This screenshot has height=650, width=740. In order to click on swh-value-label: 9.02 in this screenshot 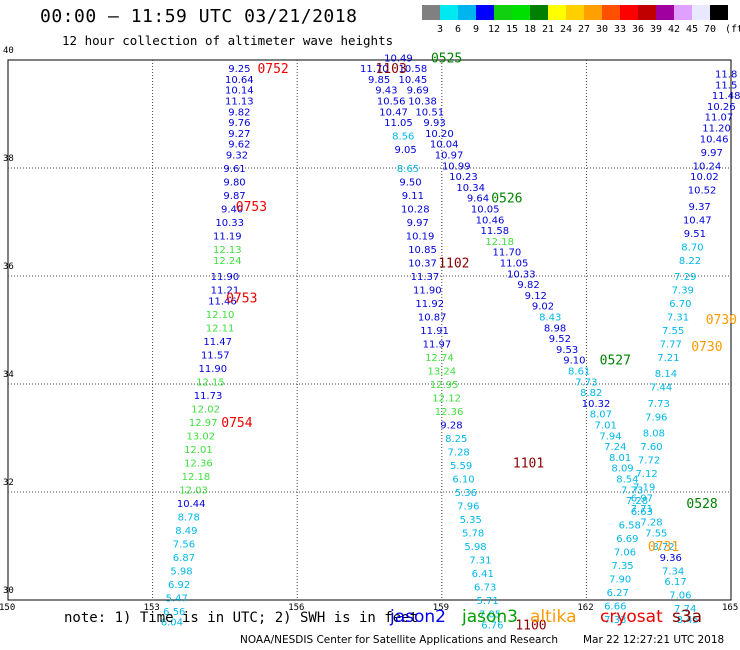, I will do `click(543, 307)`.